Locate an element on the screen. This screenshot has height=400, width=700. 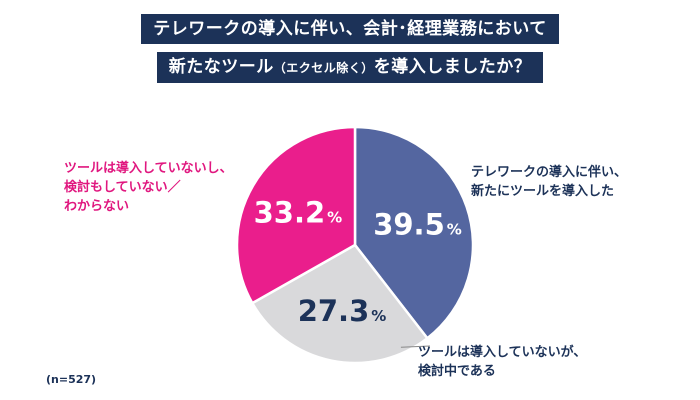
title-line-2-suffix: を導入しましたか？ is located at coordinates (452, 67).